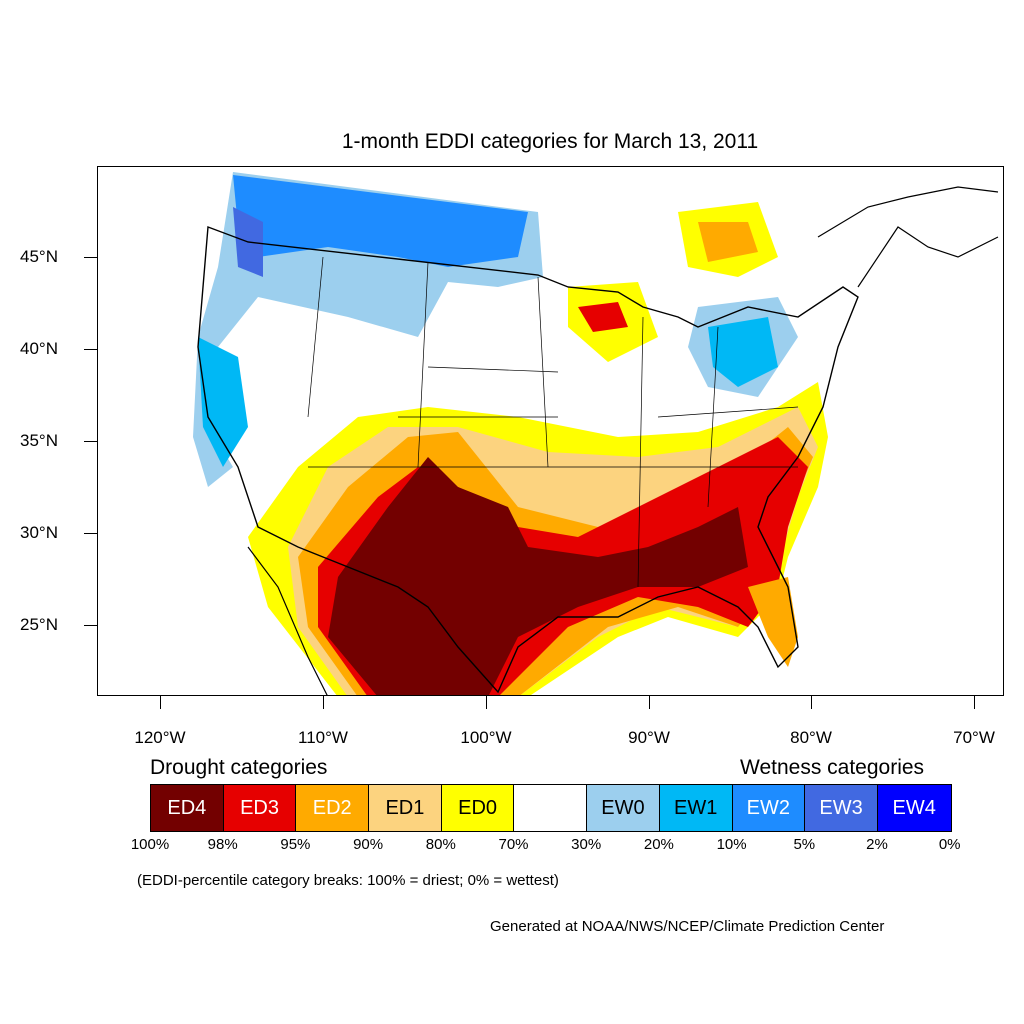 This screenshot has height=1024, width=1024. Describe the element at coordinates (832, 767) in the screenshot. I see `wetness-heading: Wetness categories` at that location.